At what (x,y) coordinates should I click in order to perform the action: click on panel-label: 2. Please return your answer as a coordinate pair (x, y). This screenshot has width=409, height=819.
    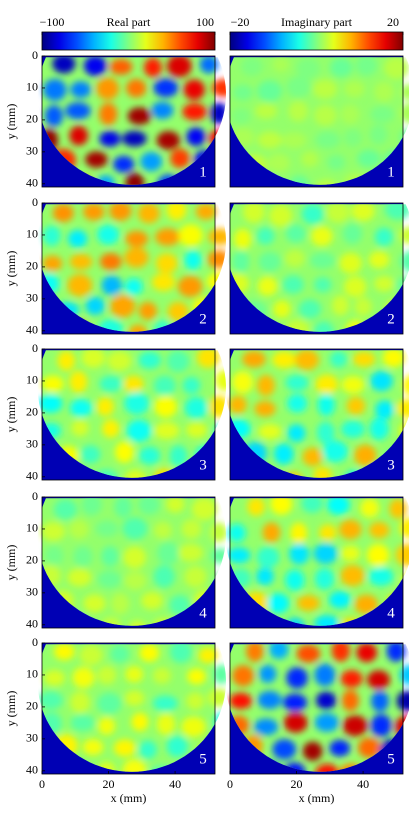
    Looking at the image, I should click on (203, 319).